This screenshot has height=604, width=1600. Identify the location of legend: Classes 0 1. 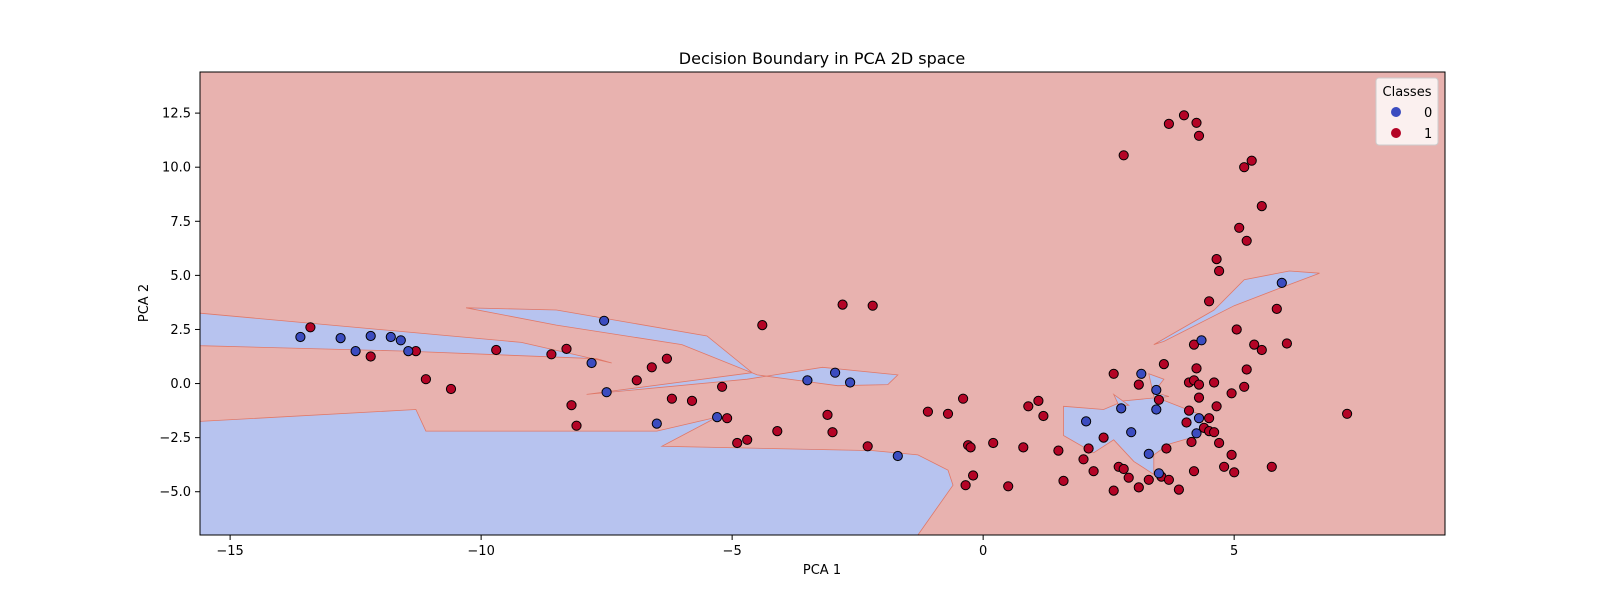
(1407, 111).